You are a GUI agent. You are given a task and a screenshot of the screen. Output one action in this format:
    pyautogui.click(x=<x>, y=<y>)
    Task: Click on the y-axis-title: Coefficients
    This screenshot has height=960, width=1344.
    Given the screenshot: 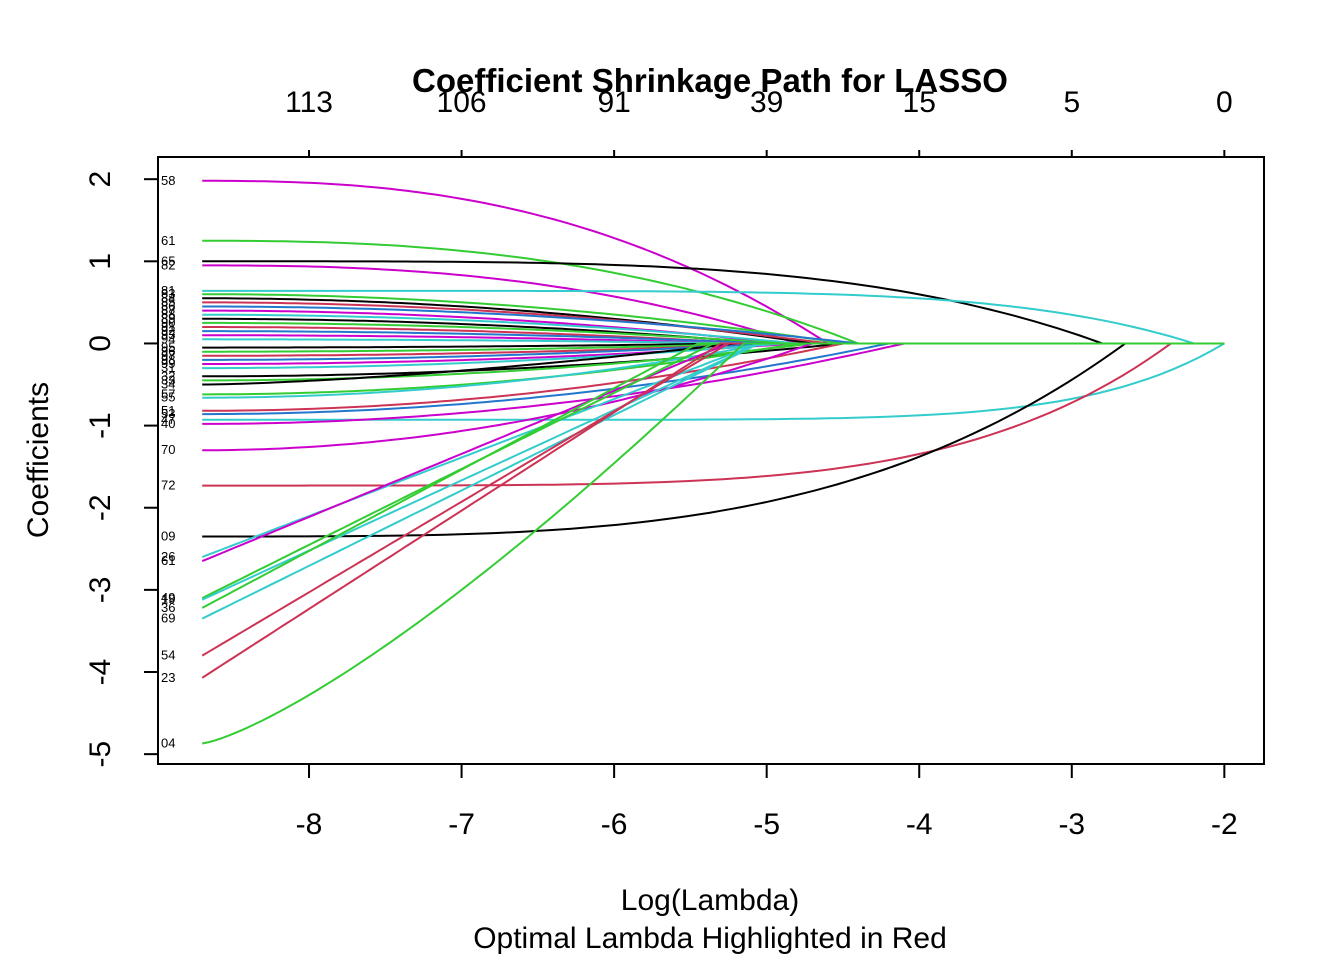 What is the action you would take?
    pyautogui.click(x=38, y=460)
    